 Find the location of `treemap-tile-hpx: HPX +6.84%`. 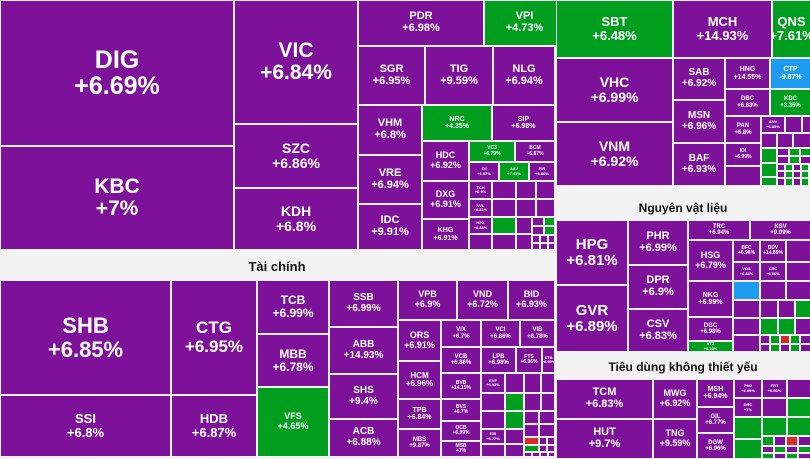

treemap-tile-hpx: HPX +6.84% is located at coordinates (480, 225).